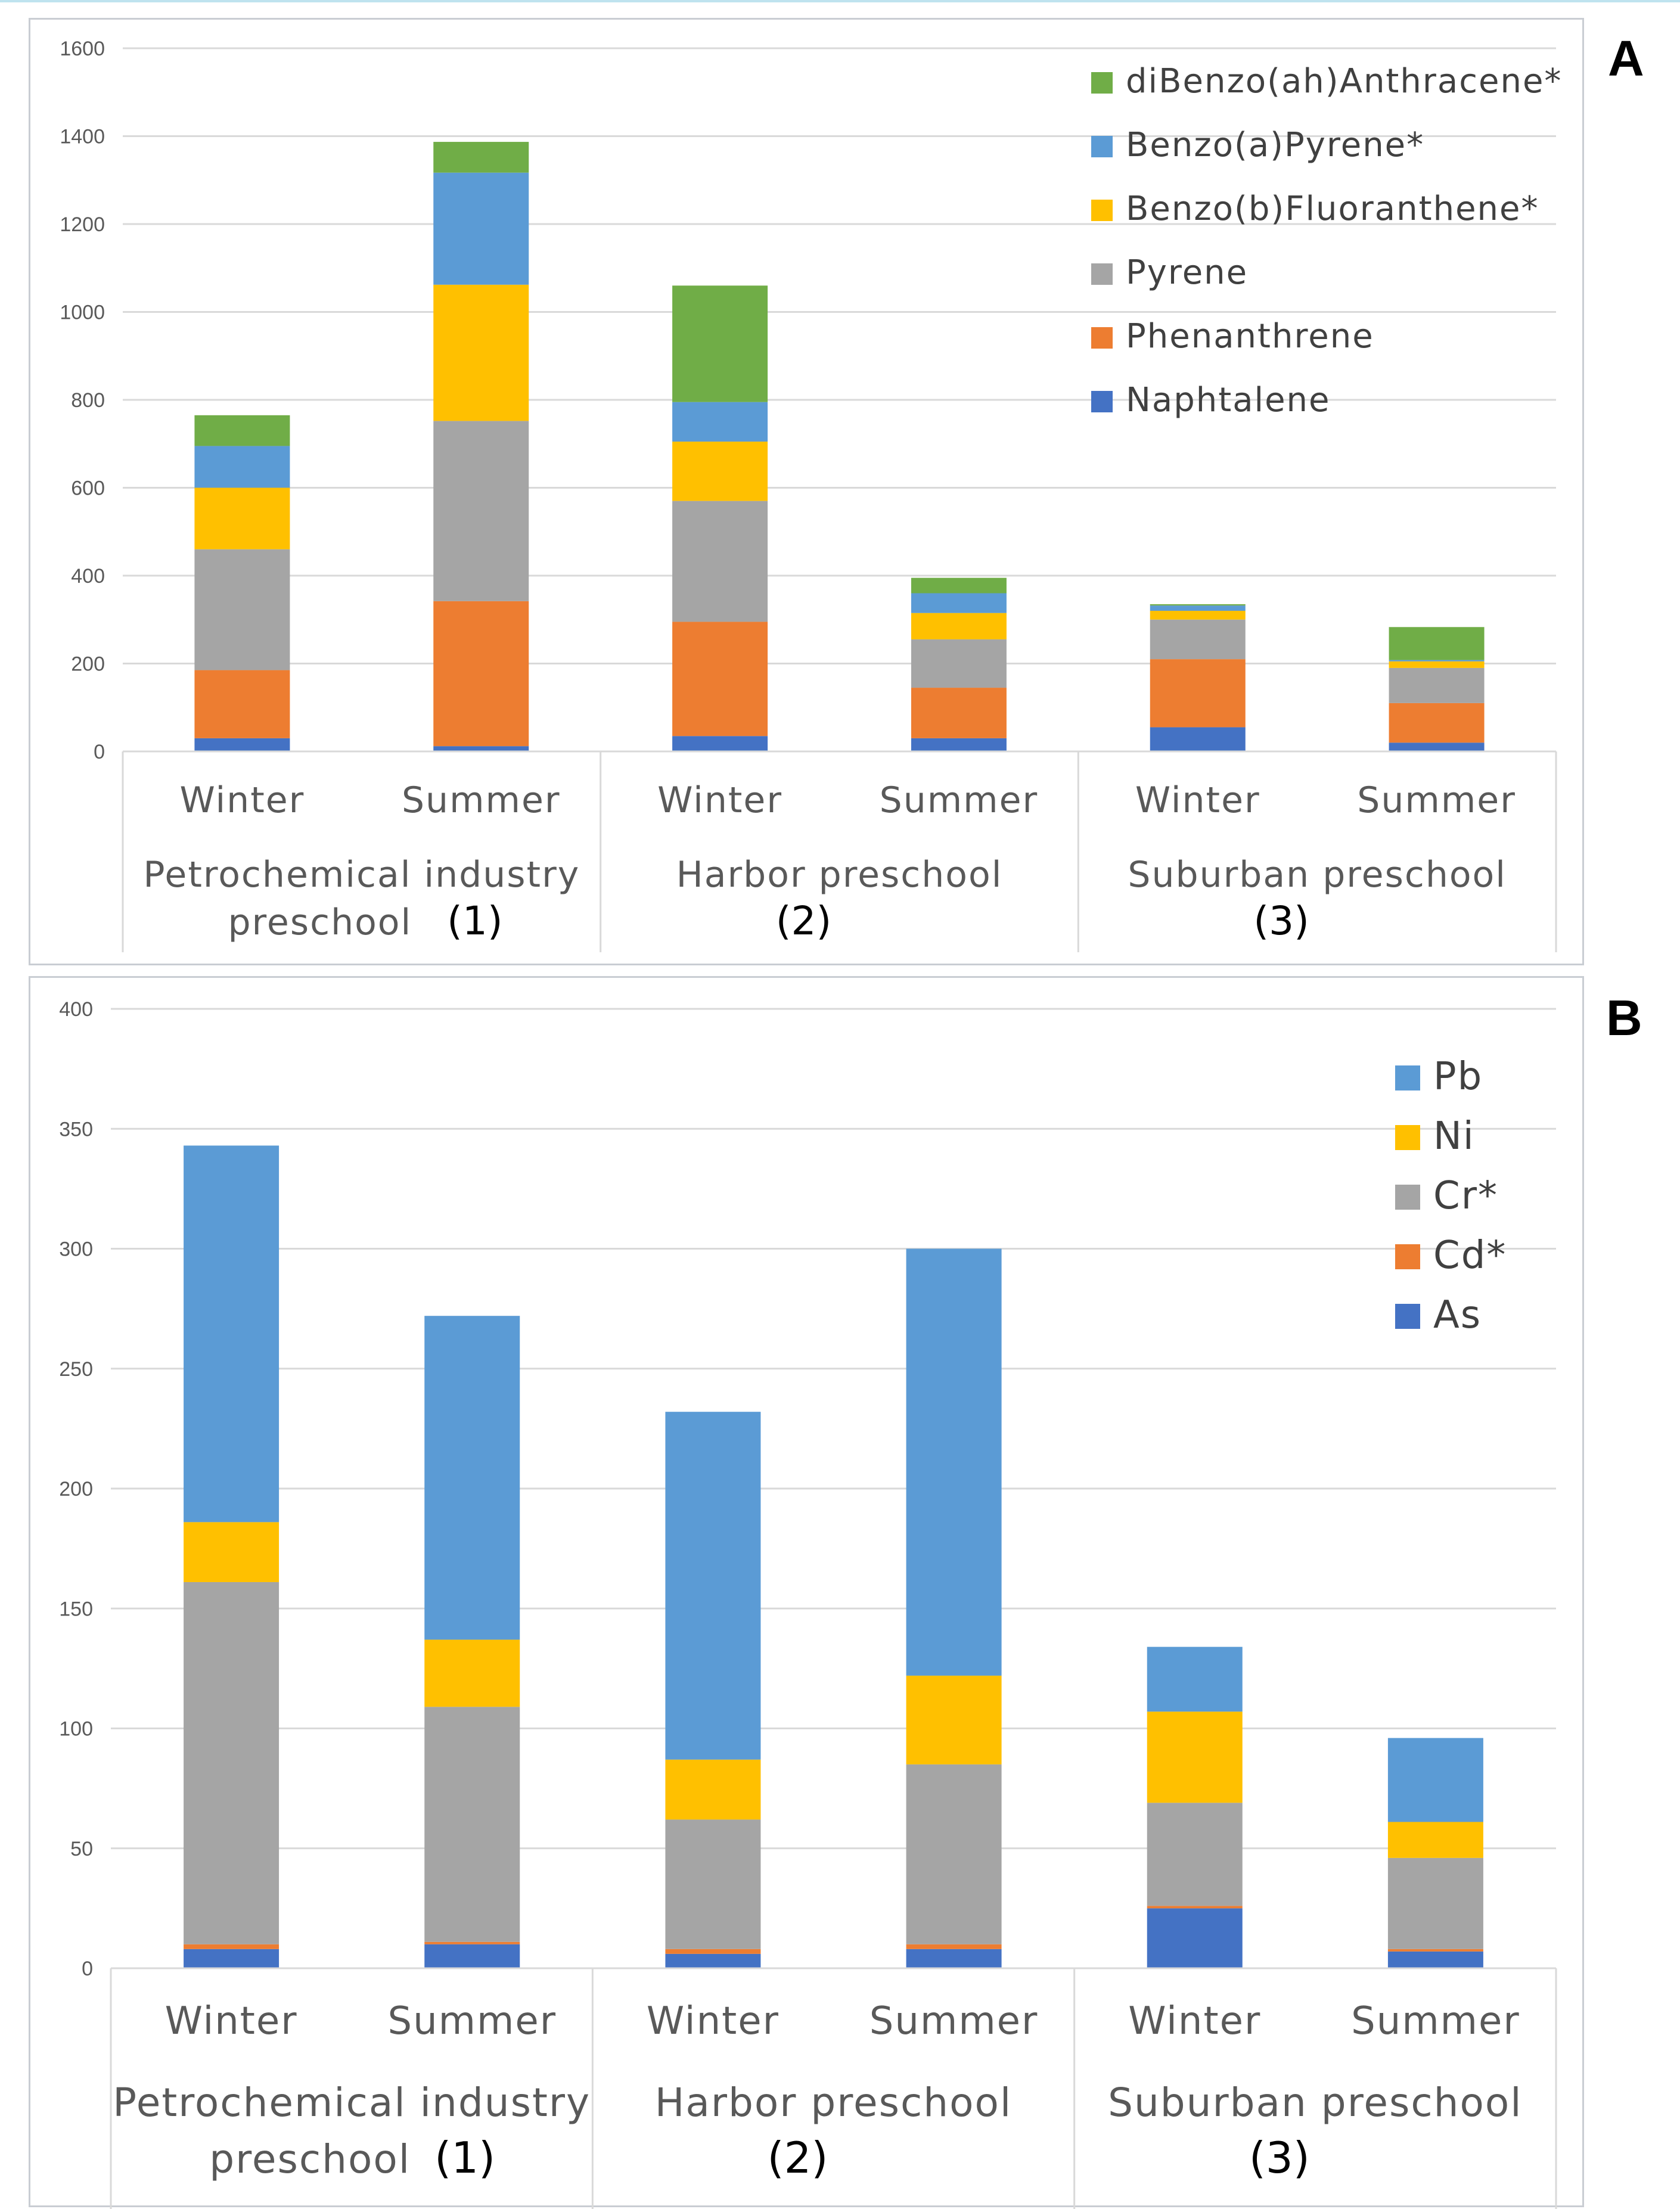 Image resolution: width=1680 pixels, height=2209 pixels. Describe the element at coordinates (83, 225) in the screenshot. I see `y-tick-label: 1200` at that location.